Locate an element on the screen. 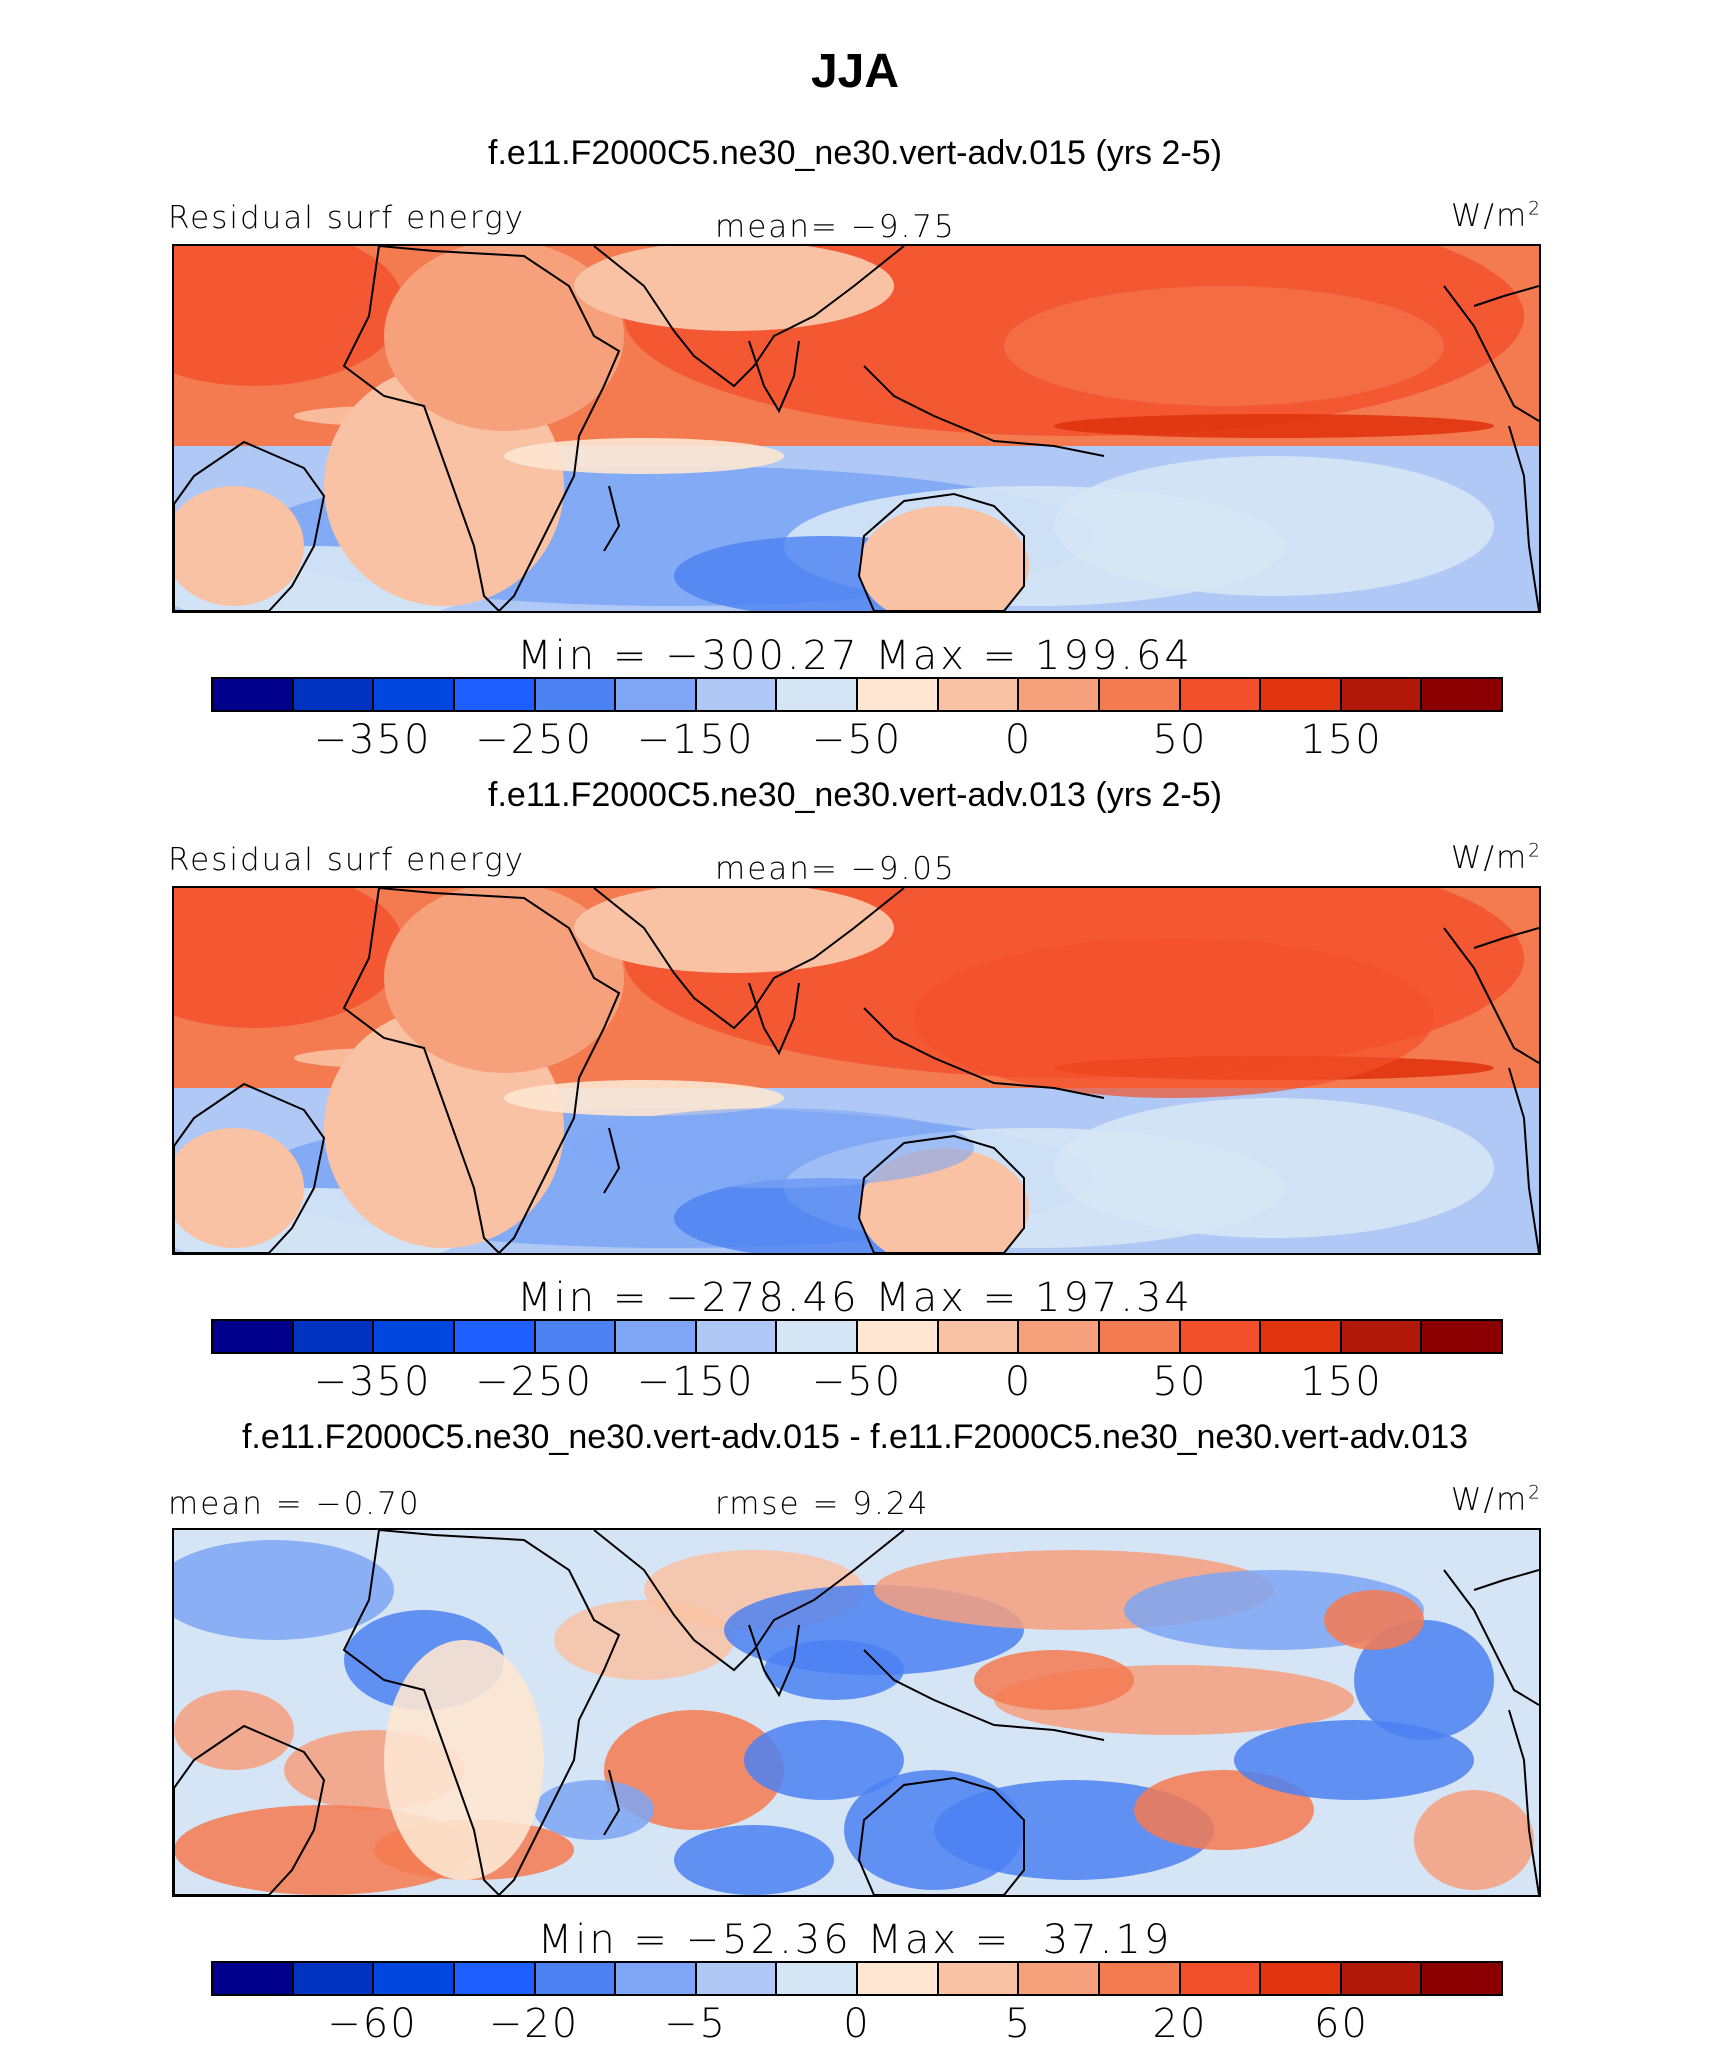 The width and height of the screenshot is (1710, 2058). panel-2-min-max: Min = −278.46 Max = 197.34 is located at coordinates (855, 1298).